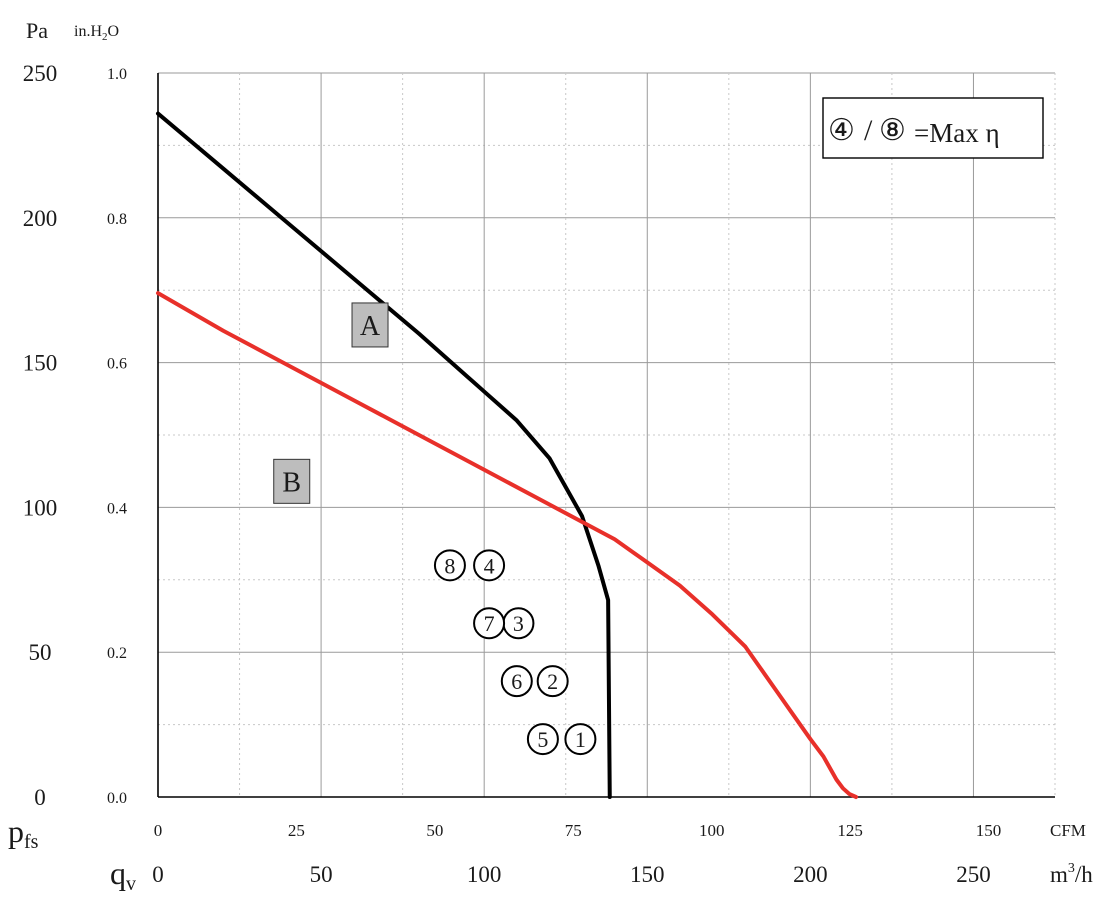 This screenshot has width=1117, height=897. Describe the element at coordinates (40, 507) in the screenshot. I see `y-tick-label-pa: 100` at that location.